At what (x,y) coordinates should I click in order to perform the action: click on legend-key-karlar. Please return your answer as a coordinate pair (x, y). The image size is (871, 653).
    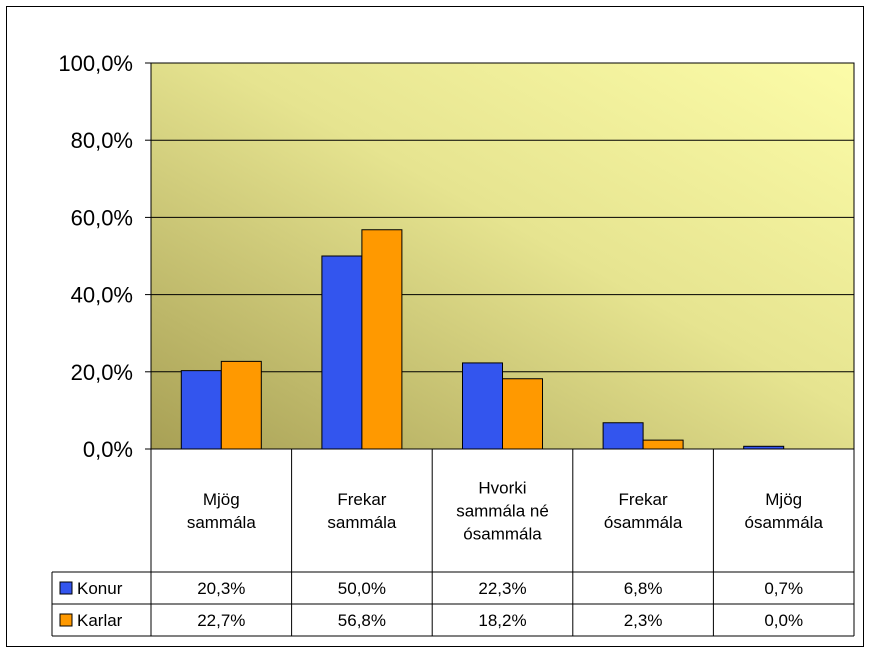
    Looking at the image, I should click on (66, 620).